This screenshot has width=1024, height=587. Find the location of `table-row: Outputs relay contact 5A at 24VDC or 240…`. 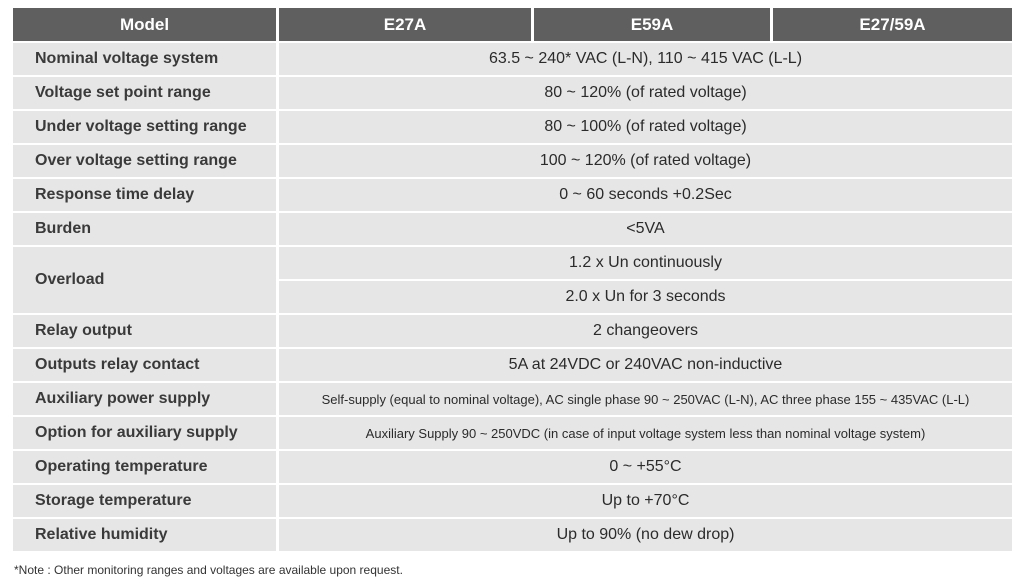

table-row: Outputs relay contact 5A at 24VDC or 240… is located at coordinates (512, 365).